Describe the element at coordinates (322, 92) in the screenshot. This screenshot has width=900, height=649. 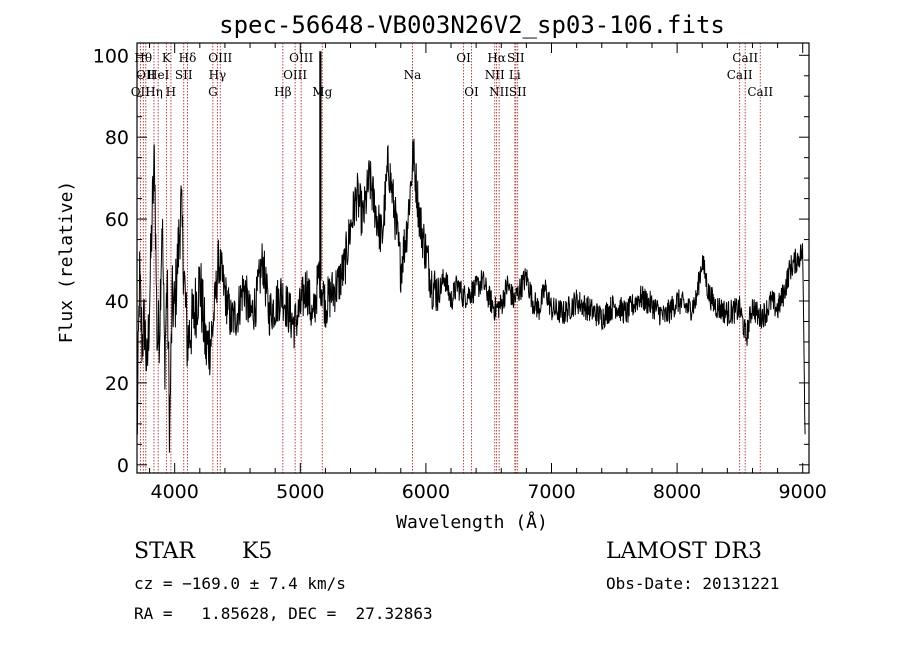
I see `line-marker-label: Mg` at that location.